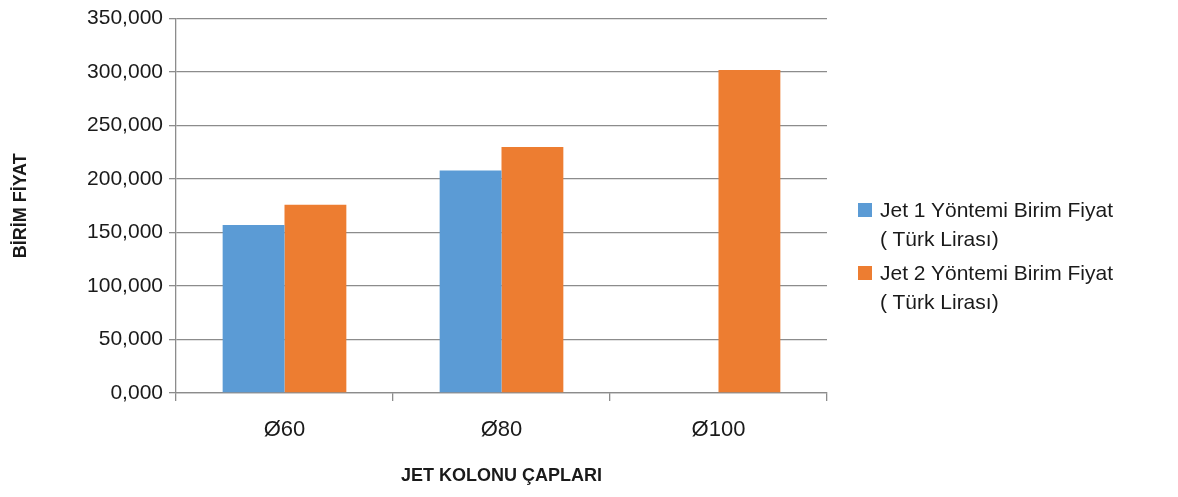 The width and height of the screenshot is (1178, 497). Describe the element at coordinates (136, 391) in the screenshot. I see `y-tick-label: 0,000` at that location.